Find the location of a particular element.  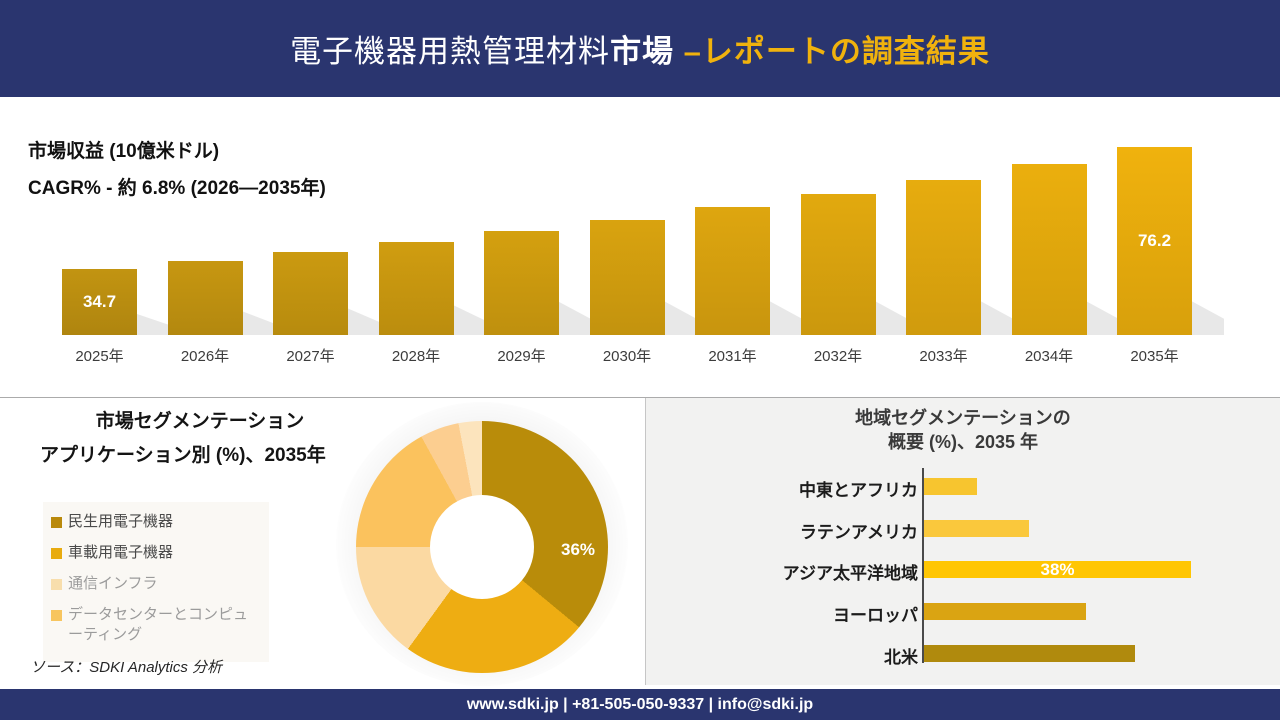

year-tick-label: 2025年 is located at coordinates (99, 356).